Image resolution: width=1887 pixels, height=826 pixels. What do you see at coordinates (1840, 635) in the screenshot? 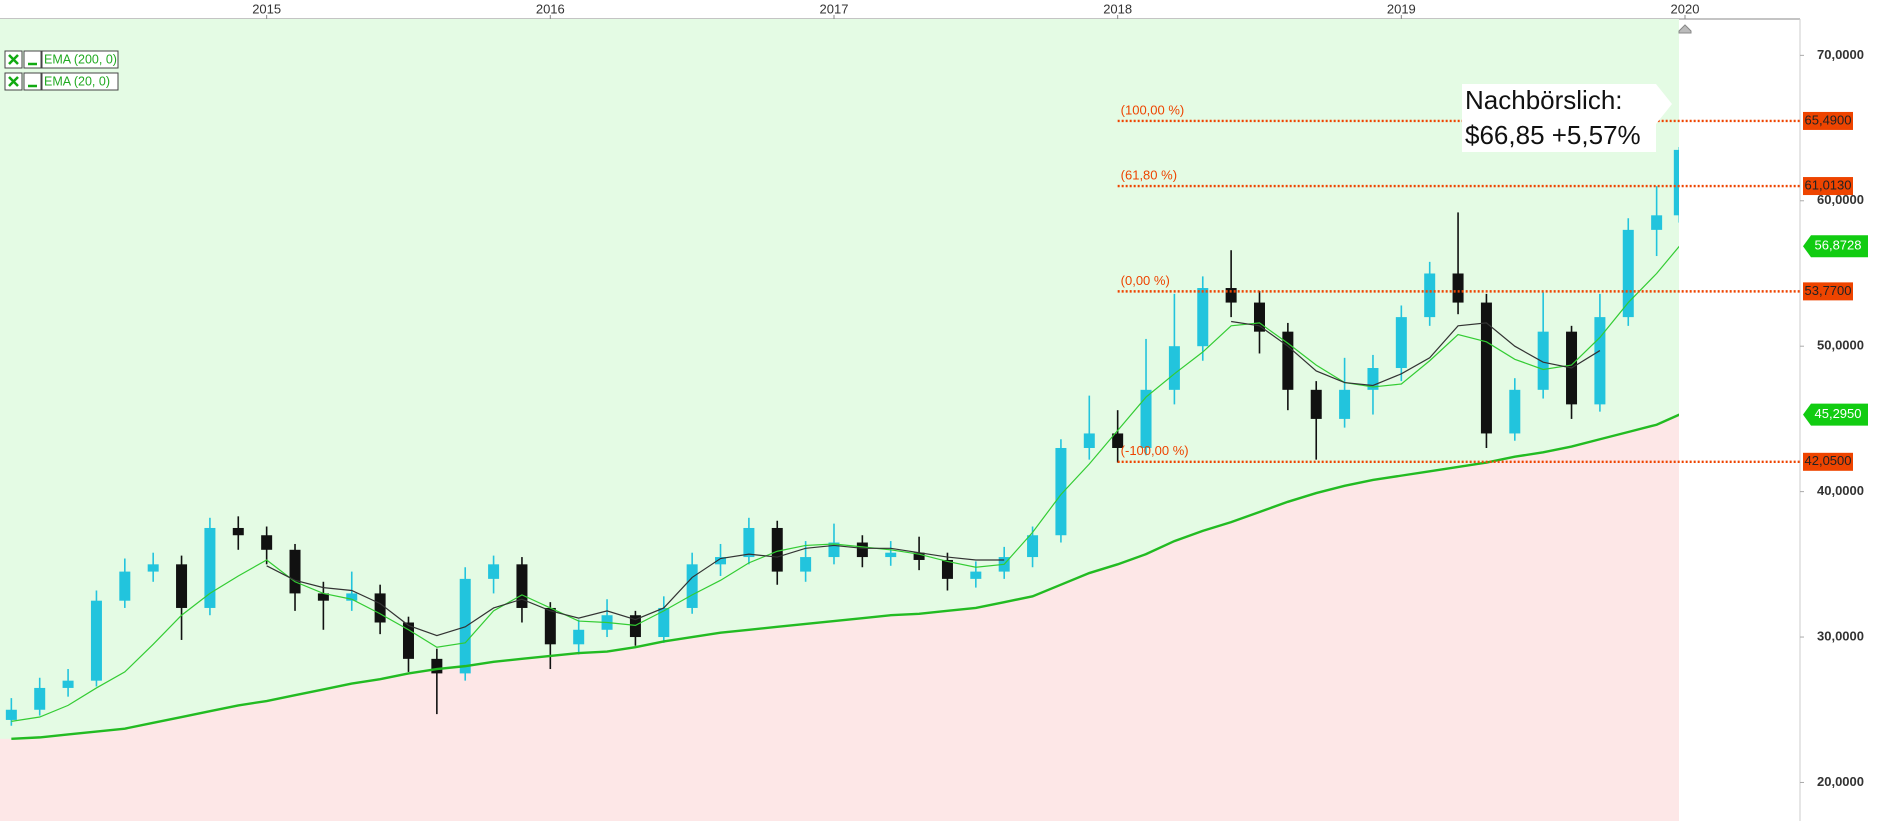
I see `y-tick-label: 30,0000` at bounding box center [1840, 635].